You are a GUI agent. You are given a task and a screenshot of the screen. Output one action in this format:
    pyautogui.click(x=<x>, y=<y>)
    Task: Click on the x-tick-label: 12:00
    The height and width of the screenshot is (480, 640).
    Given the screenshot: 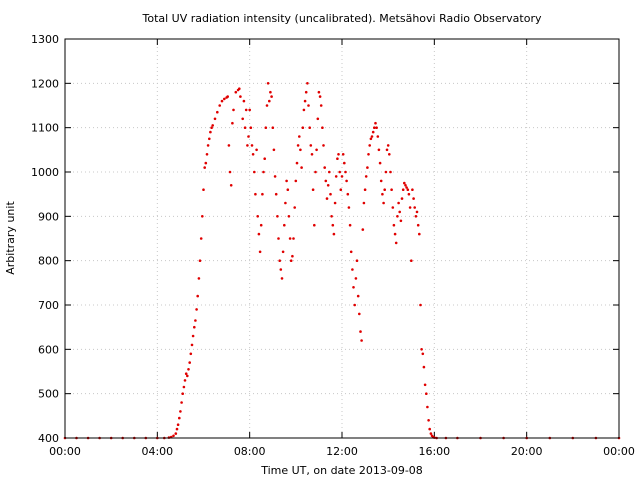 What is the action you would take?
    pyautogui.click(x=342, y=451)
    